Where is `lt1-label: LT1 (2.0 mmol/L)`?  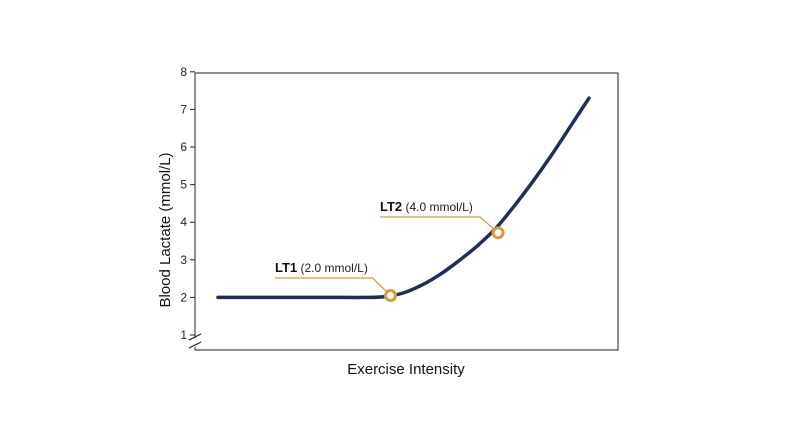
lt1-label: LT1 (2.0 mmol/L) is located at coordinates (321, 267).